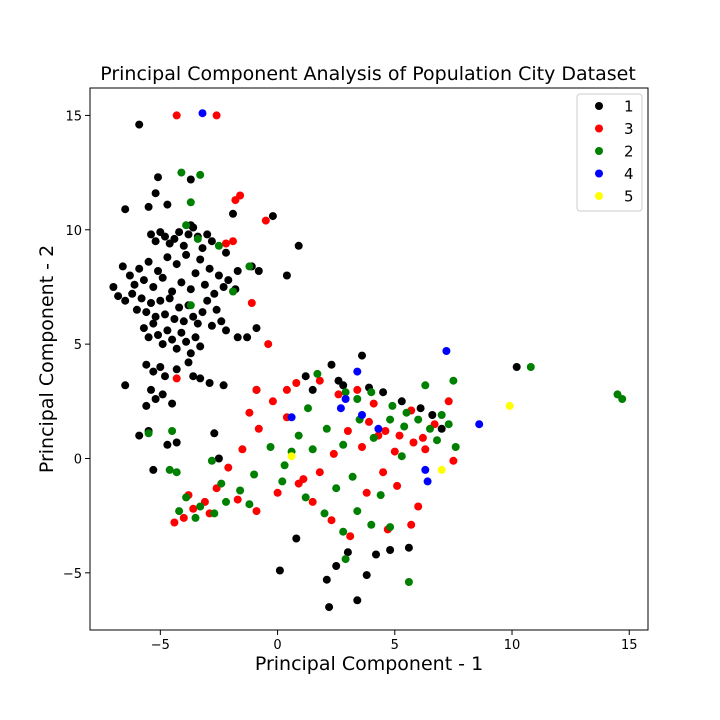  Describe the element at coordinates (277, 645) in the screenshot. I see `x-tick-label: 0` at that location.